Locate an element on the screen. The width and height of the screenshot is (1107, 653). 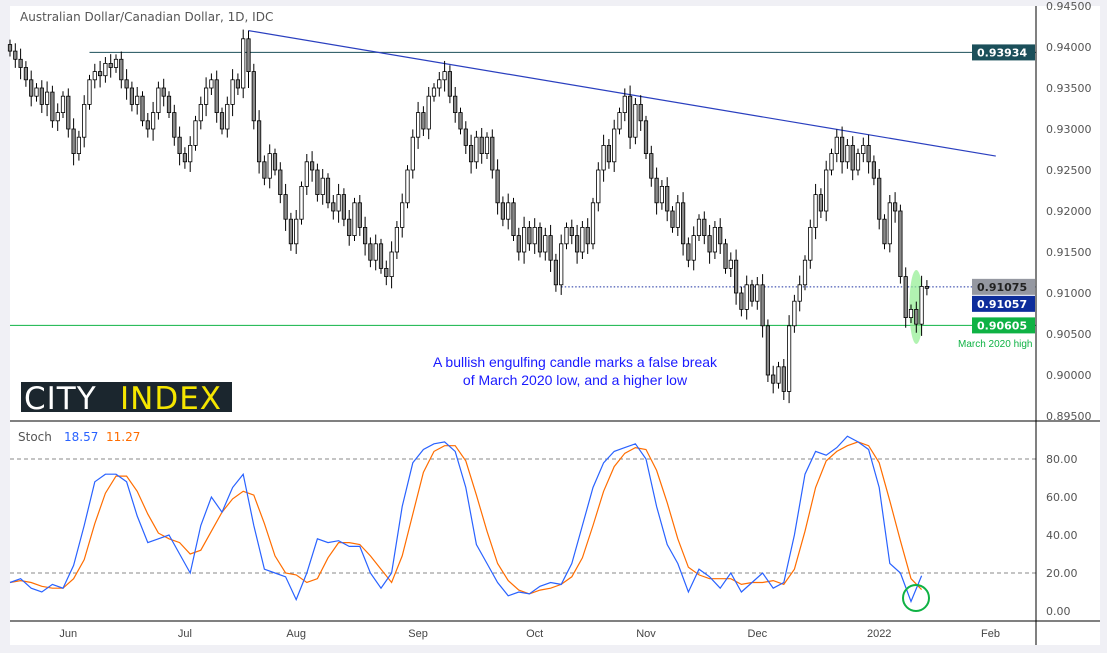
descending-trendline is located at coordinates (622, 93).